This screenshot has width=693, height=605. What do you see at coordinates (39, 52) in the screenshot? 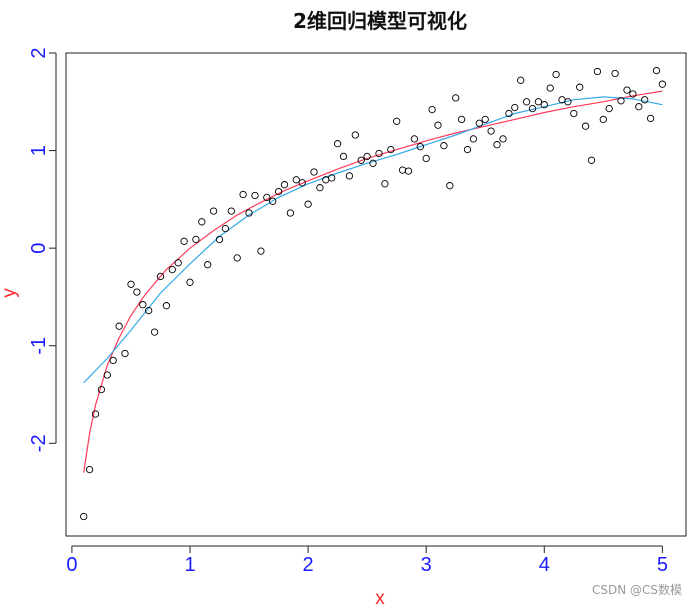
I see `y-tick-label: 2` at bounding box center [39, 52].